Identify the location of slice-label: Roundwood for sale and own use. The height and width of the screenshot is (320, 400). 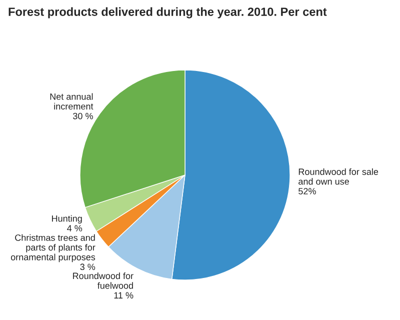
(338, 176).